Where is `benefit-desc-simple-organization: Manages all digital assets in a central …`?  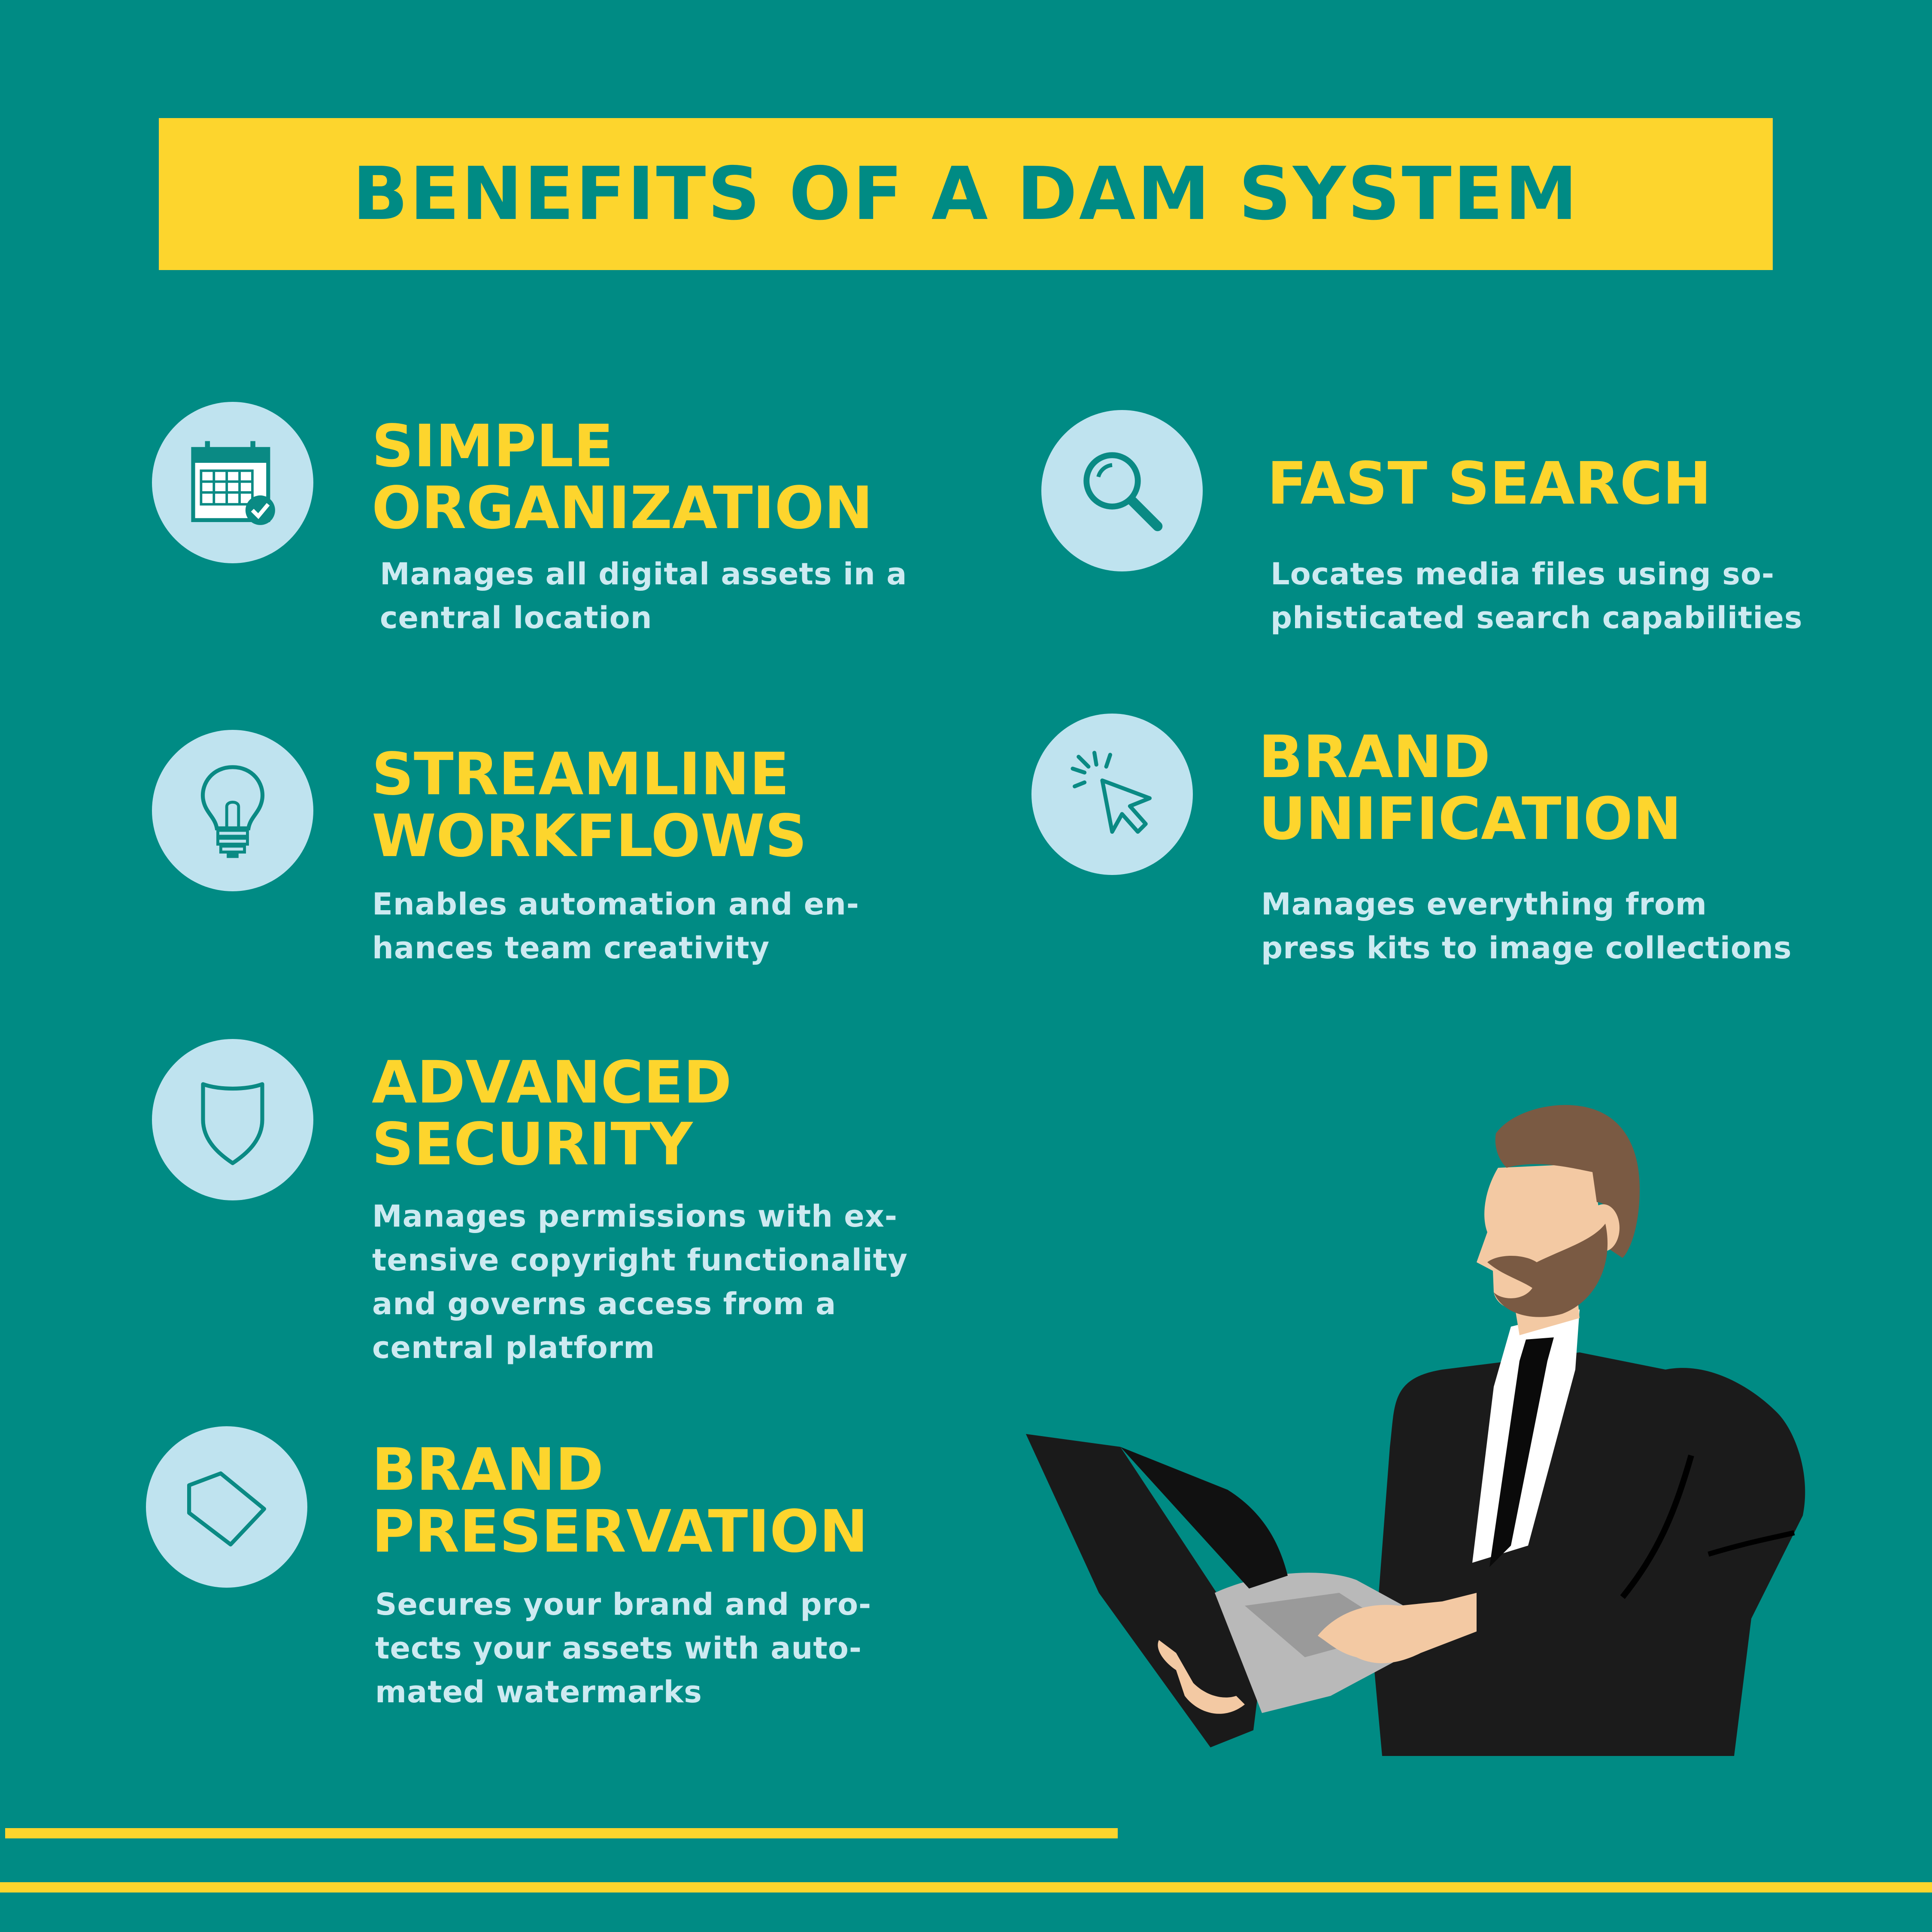
benefit-desc-simple-organization: Manages all digital assets in a central … is located at coordinates (643, 596).